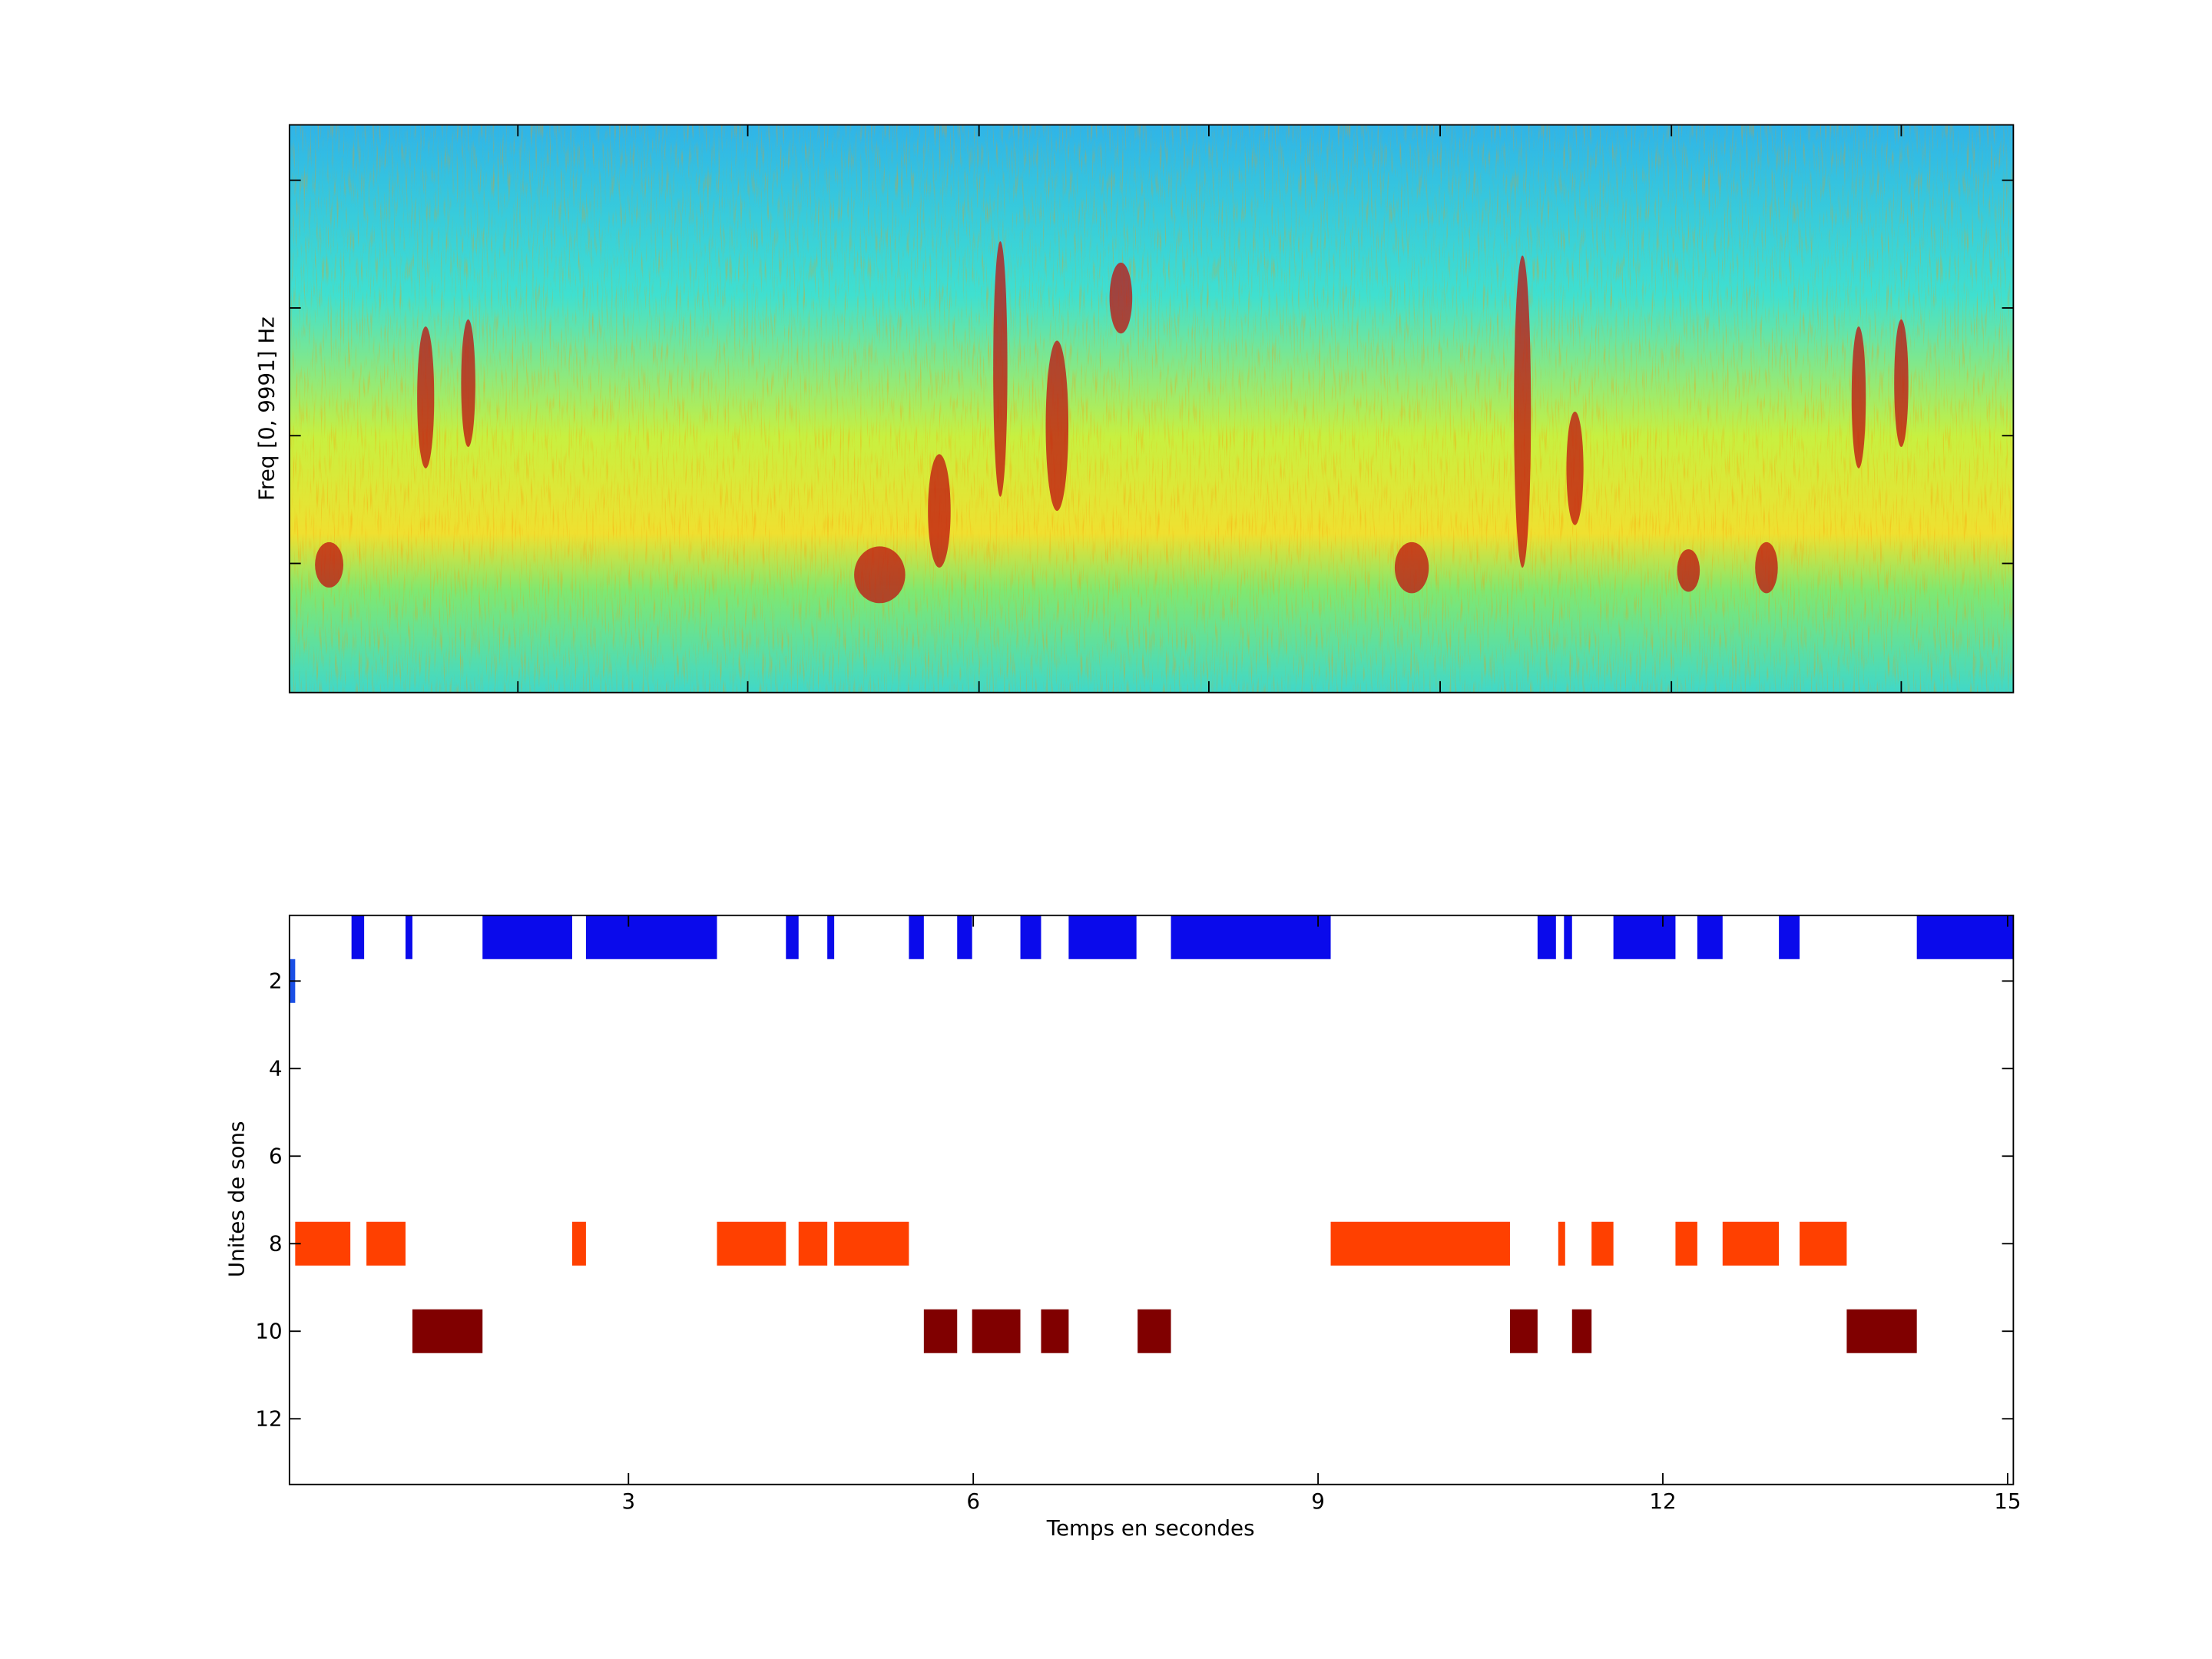 Image resolution: width=2212 pixels, height=1659 pixels. Describe the element at coordinates (973, 1501) in the screenshot. I see `x-tick-label: 6` at that location.